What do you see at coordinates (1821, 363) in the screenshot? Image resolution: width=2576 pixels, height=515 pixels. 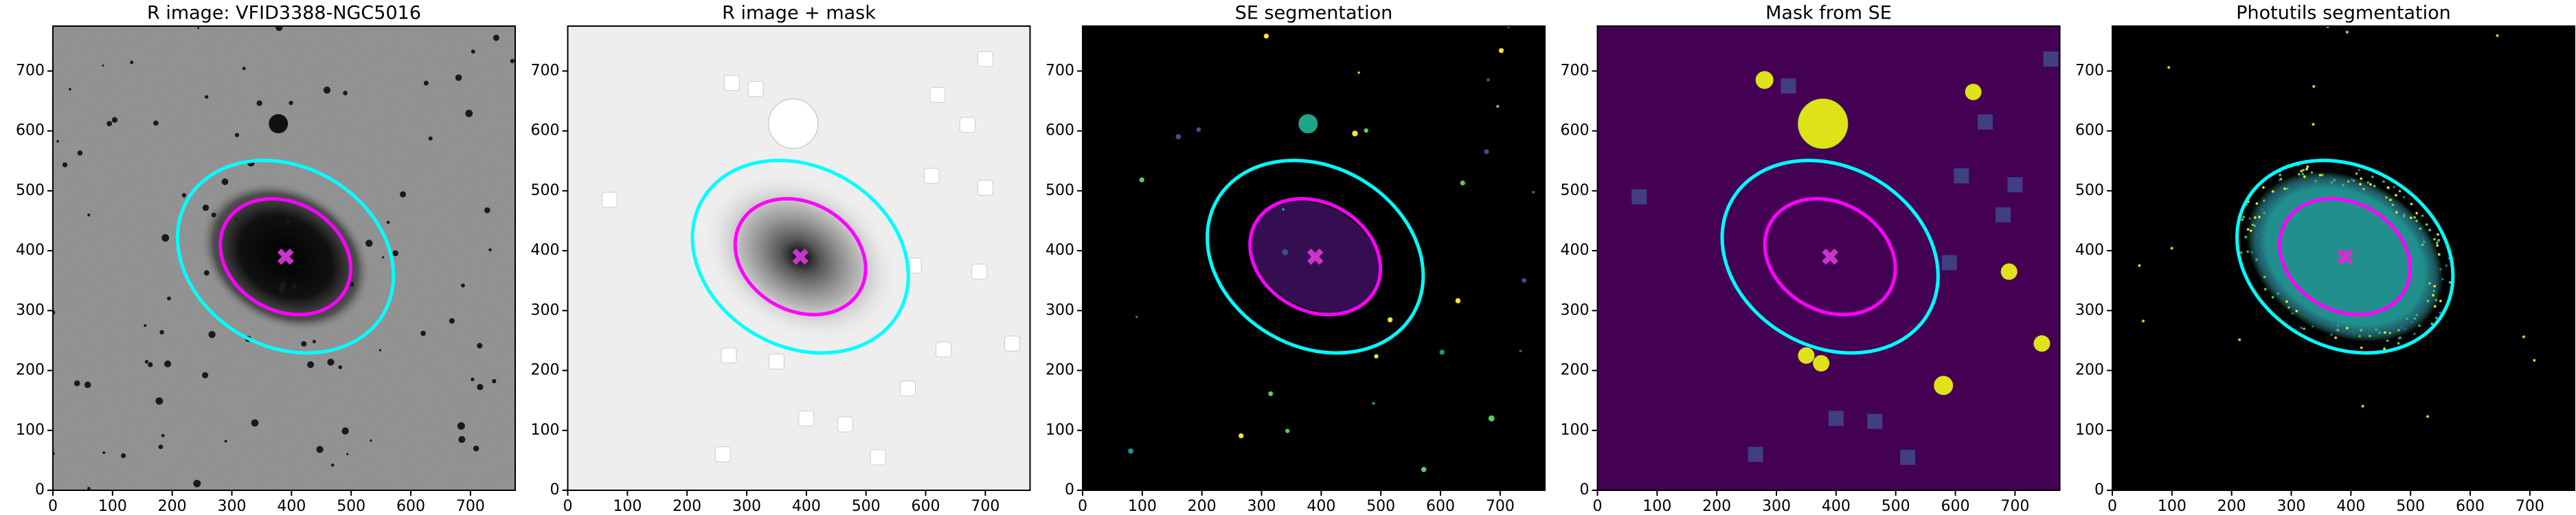 I see `mask-blob` at bounding box center [1821, 363].